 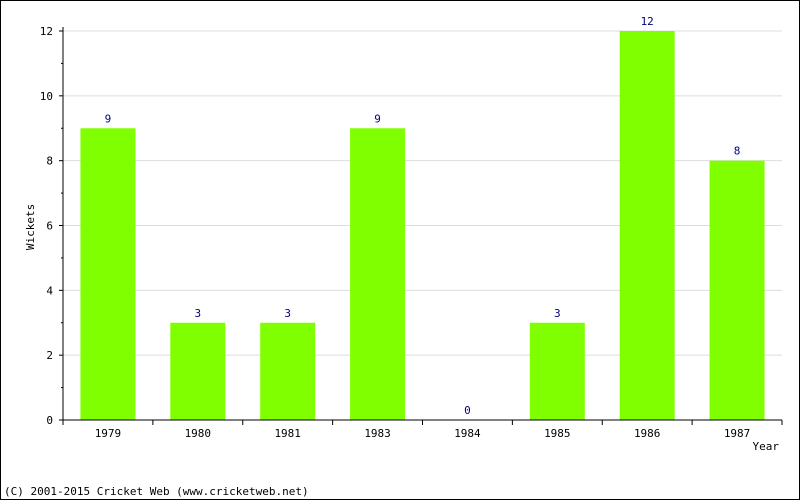 I want to click on bar-1980, so click(x=198, y=371).